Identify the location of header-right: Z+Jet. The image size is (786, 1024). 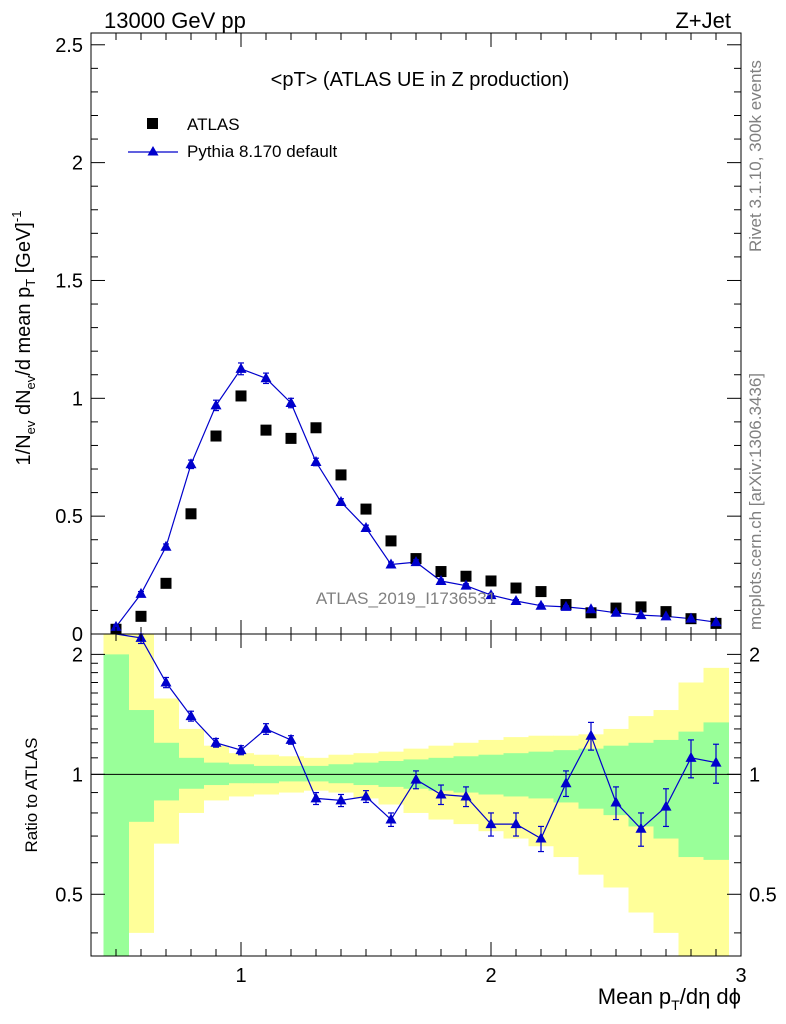
(703, 20).